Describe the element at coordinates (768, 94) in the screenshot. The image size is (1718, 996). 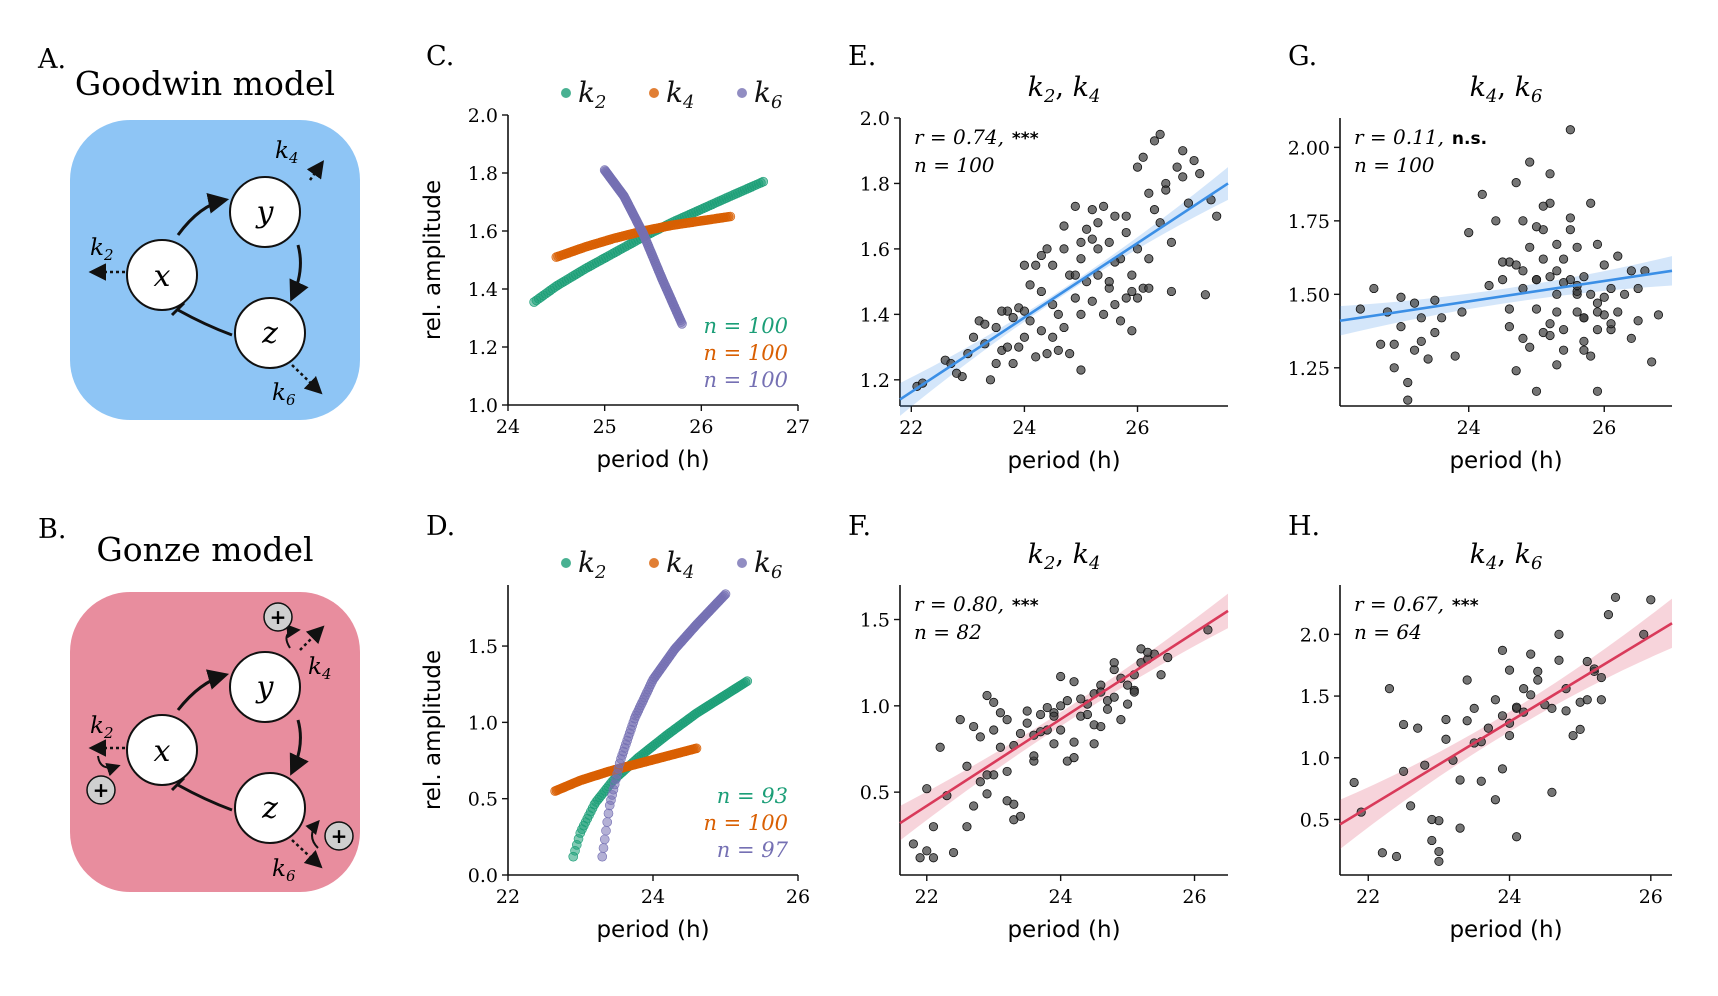
I see `legend-label-k6: k6` at that location.